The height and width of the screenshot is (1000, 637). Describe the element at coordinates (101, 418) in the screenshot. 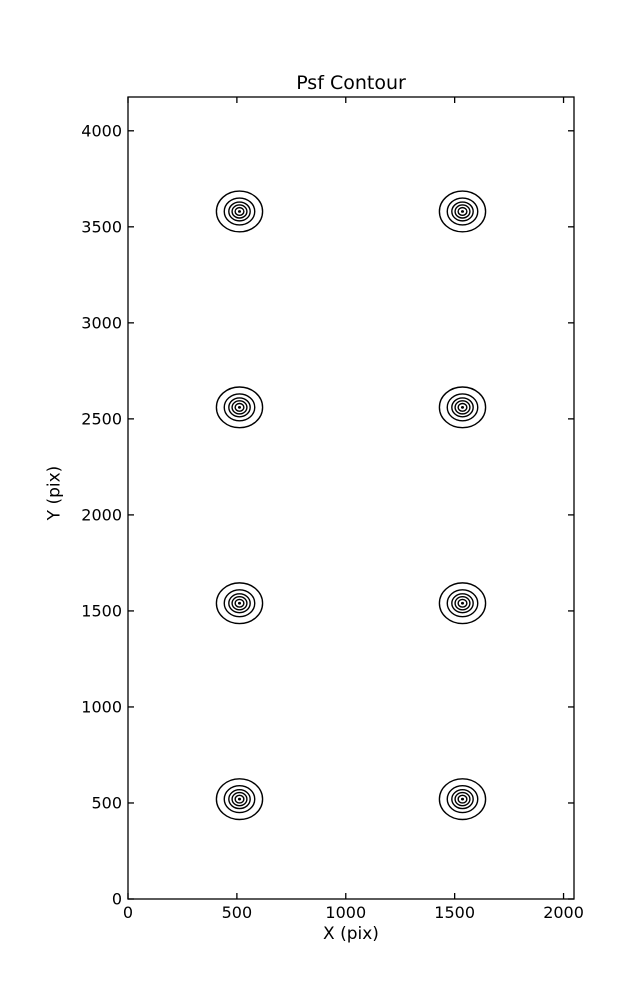

I see `y-tick-label: 2500` at that location.